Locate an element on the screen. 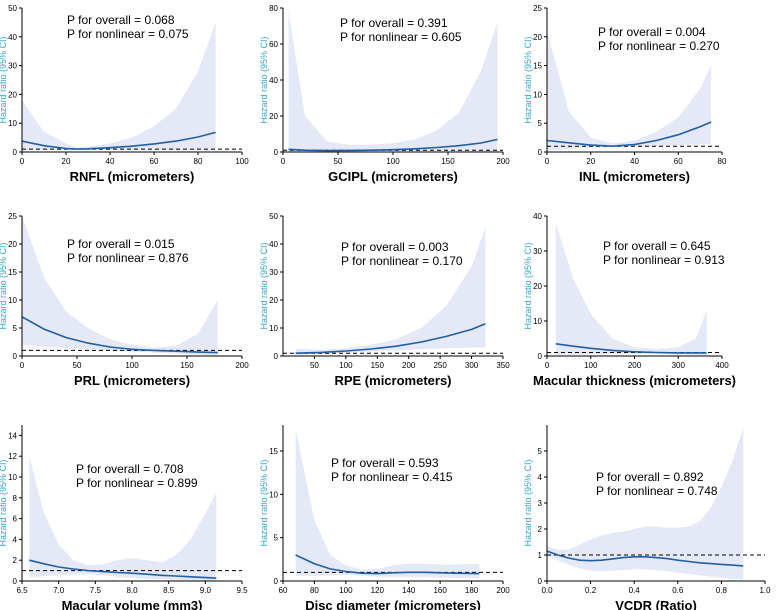 This screenshot has height=610, width=776. x-axis-label: Disc diameter (micrometers) is located at coordinates (393, 604).